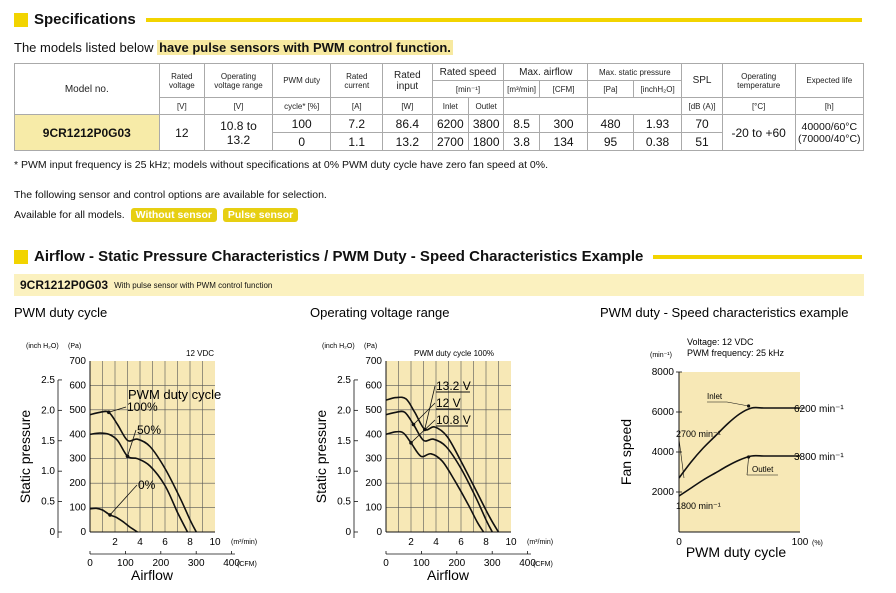 Image resolution: width=896 pixels, height=593 pixels. I want to click on y-tick-label-pa: 0, so click(83, 532).